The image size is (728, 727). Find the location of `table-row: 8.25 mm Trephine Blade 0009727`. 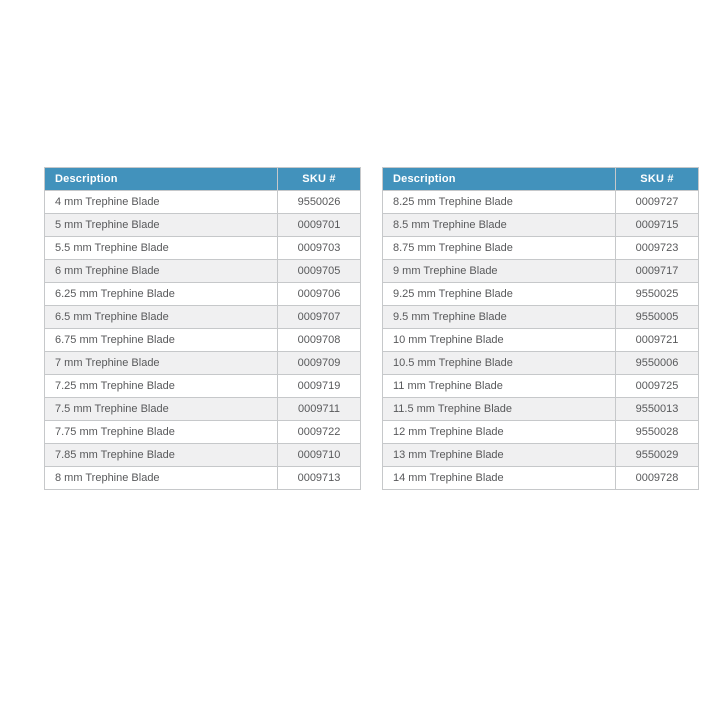

table-row: 8.25 mm Trephine Blade 0009727 is located at coordinates (540, 202).